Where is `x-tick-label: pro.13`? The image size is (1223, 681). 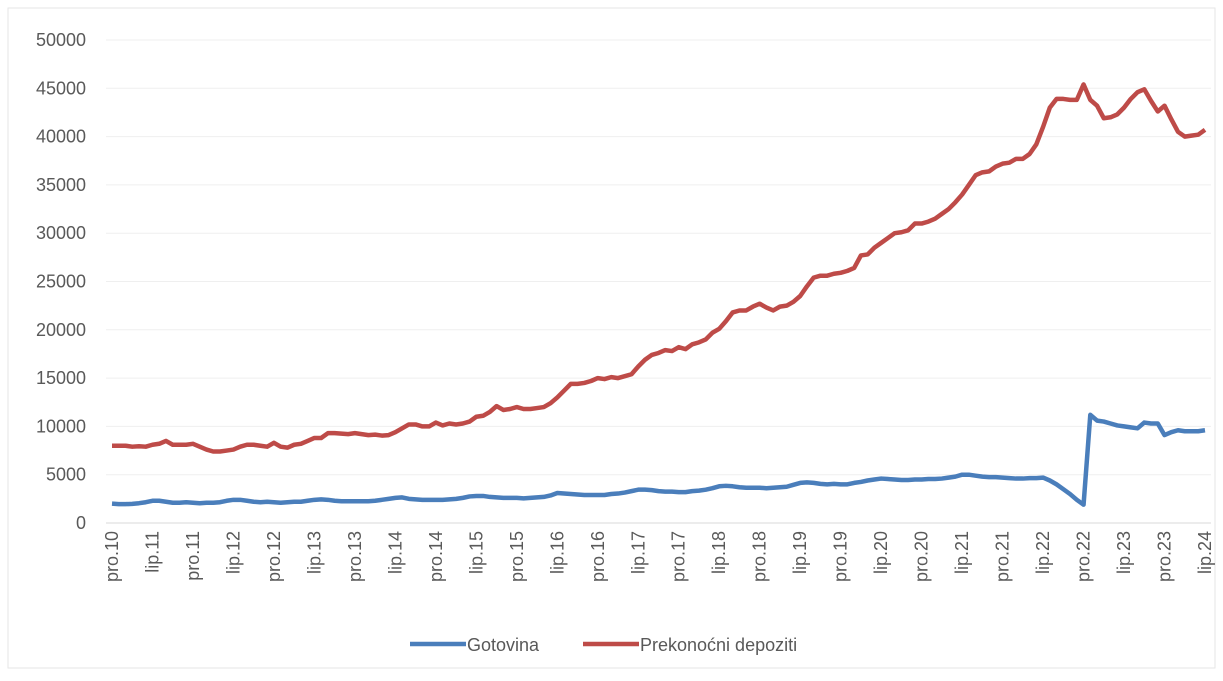
x-tick-label: pro.13 is located at coordinates (355, 556).